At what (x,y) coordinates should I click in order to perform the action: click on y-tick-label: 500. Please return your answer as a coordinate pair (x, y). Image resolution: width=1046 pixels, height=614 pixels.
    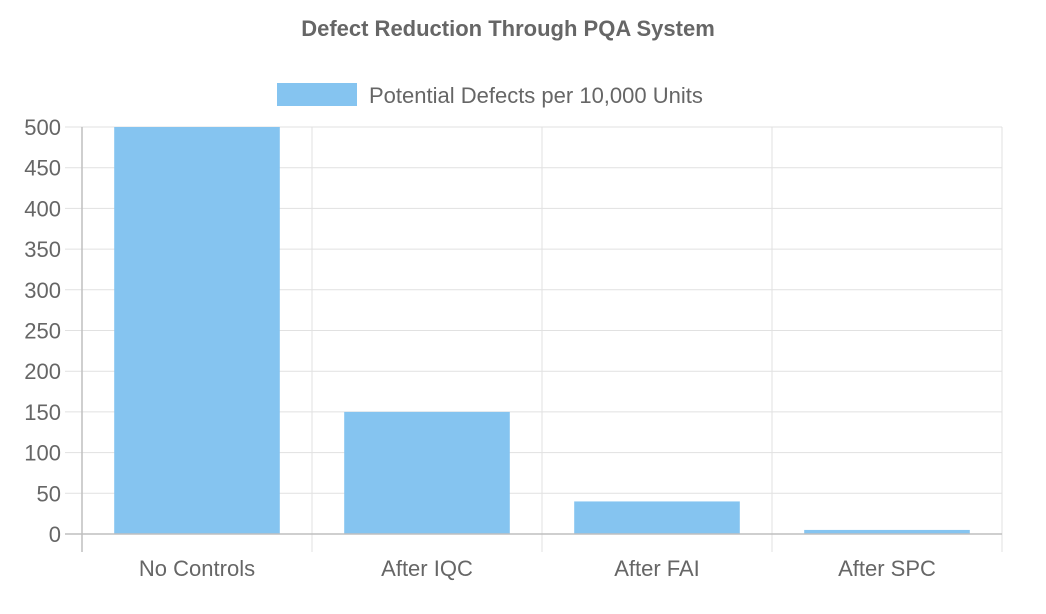
    Looking at the image, I should click on (42, 127).